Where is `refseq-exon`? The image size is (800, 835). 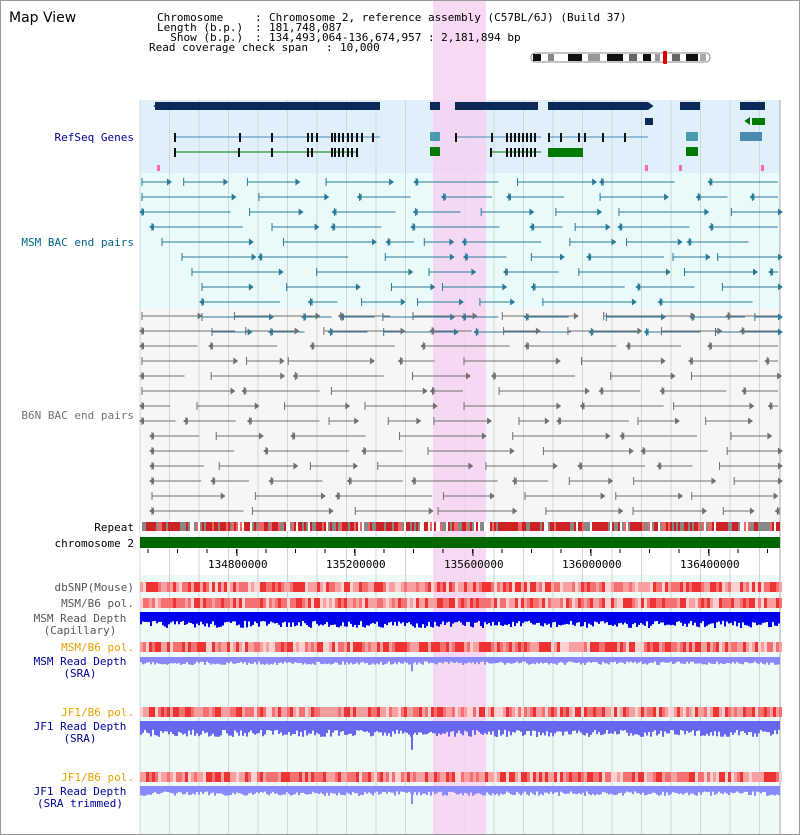
refseq-exon is located at coordinates (352, 137).